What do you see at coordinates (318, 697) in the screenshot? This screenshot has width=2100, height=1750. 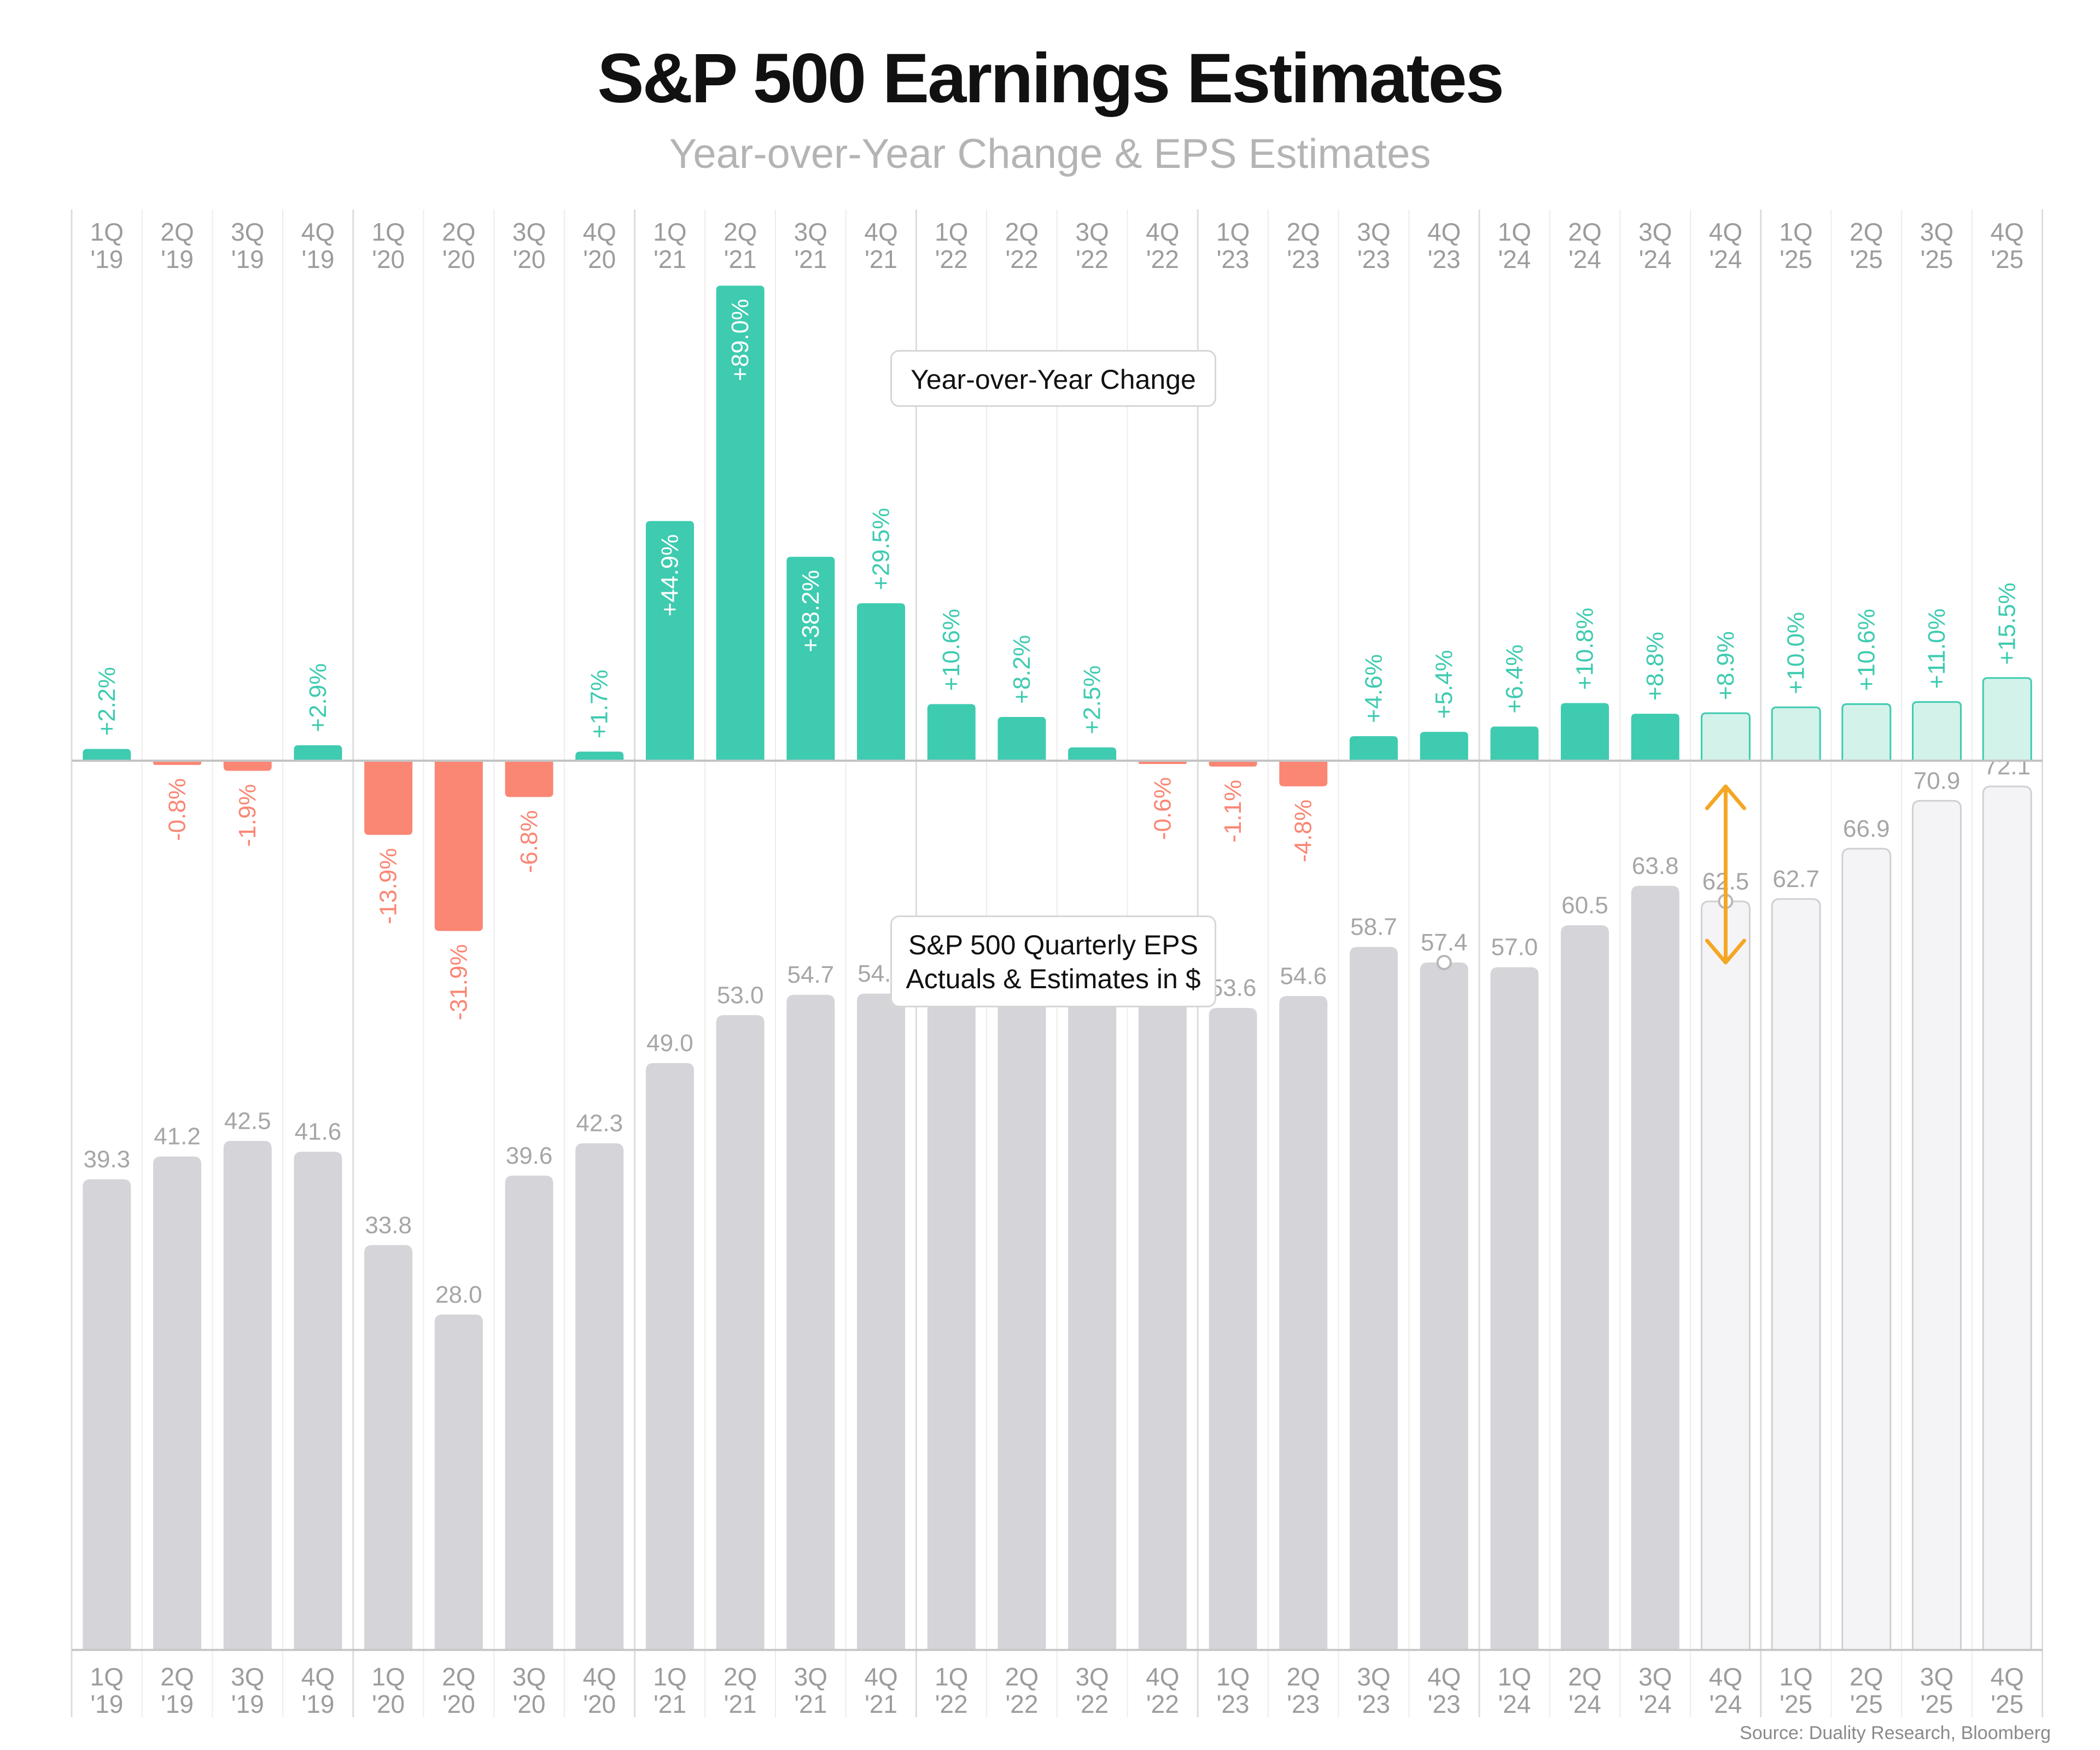 I see `yoy-value-label: +2.9%` at bounding box center [318, 697].